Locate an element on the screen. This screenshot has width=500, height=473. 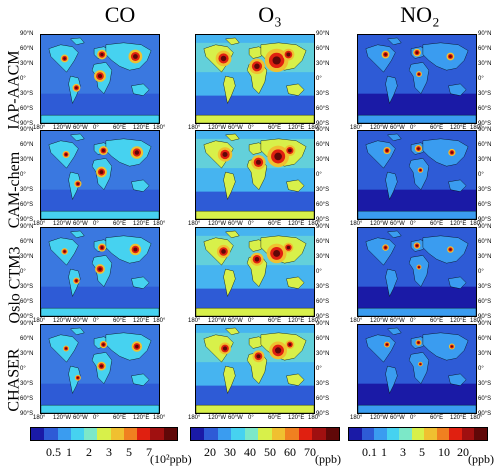
colorbar-tick-label: 0.1 is located at coordinates (369, 452).